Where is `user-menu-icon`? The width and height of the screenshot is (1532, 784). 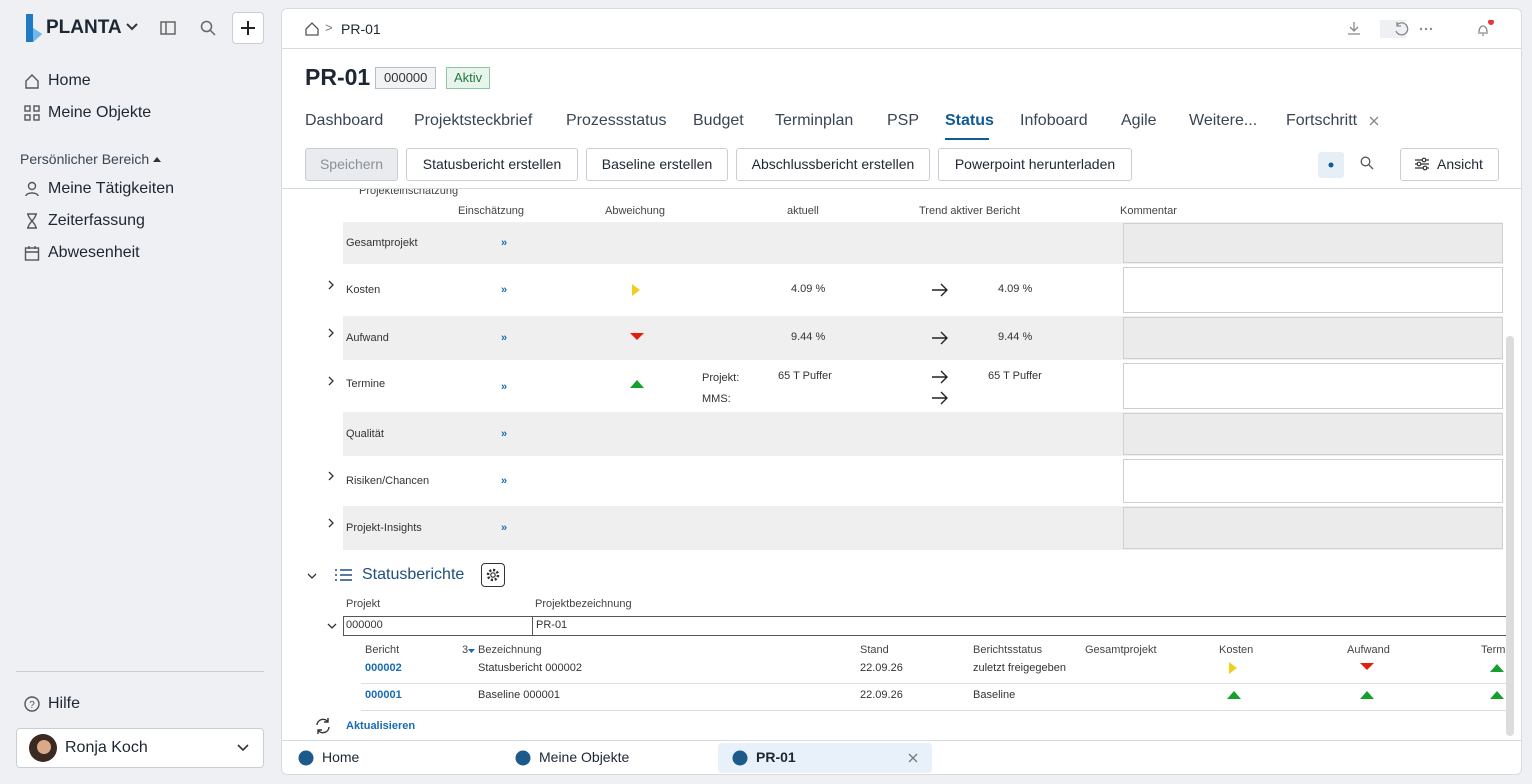 user-menu-icon is located at coordinates (243, 748).